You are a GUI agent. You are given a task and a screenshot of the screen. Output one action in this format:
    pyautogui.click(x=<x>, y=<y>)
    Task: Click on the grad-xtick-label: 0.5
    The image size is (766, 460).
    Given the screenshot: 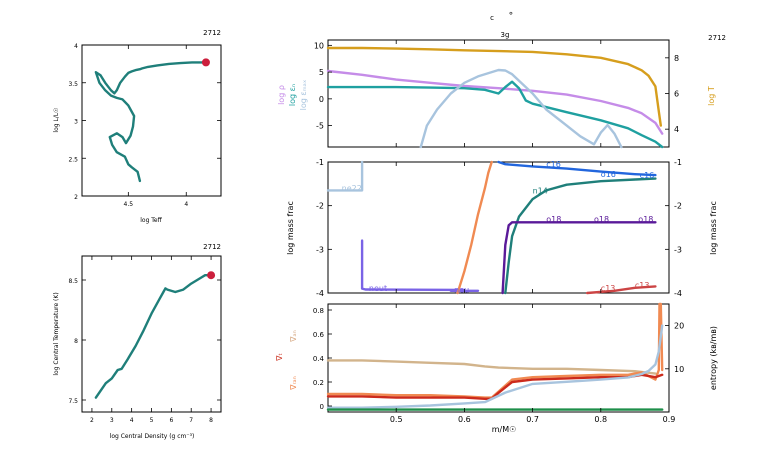 What is the action you would take?
    pyautogui.click(x=396, y=419)
    